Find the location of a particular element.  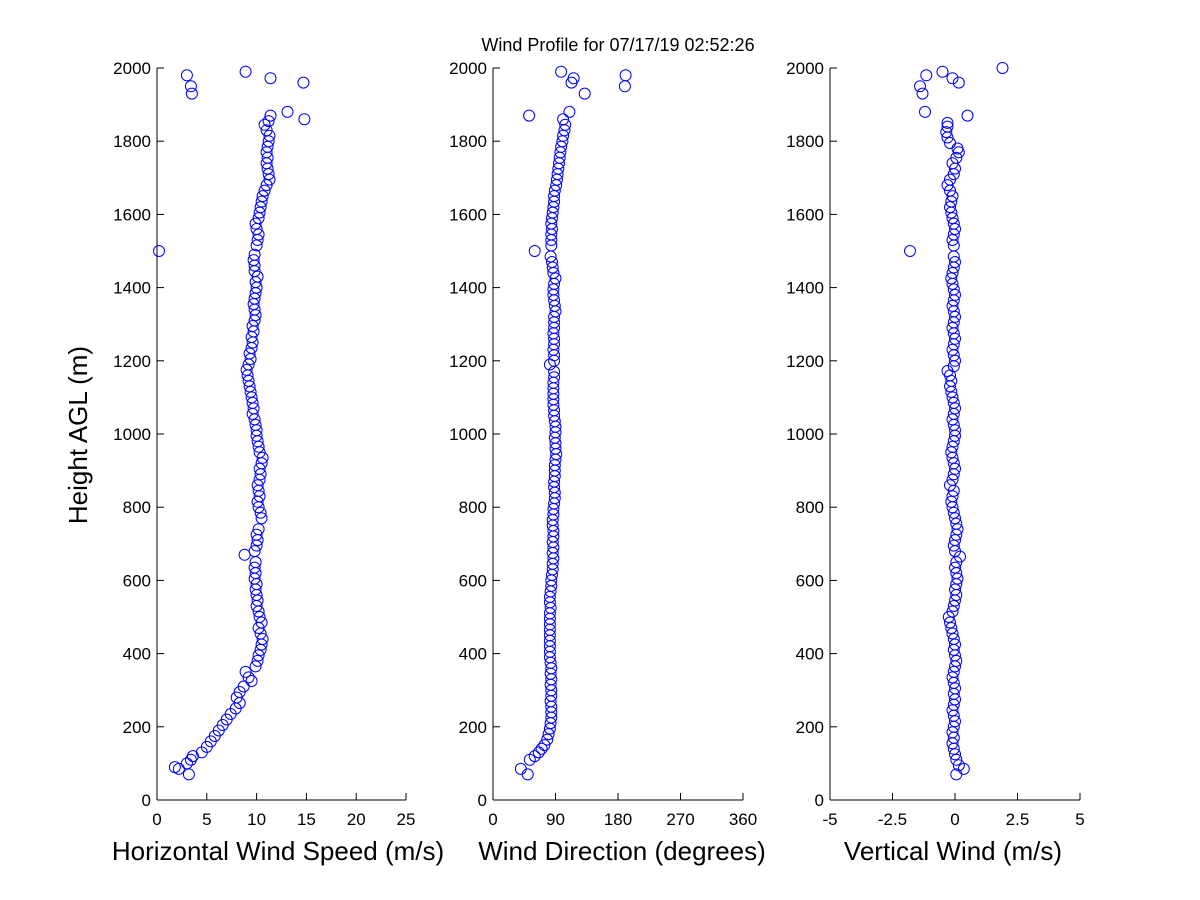

x-tick-label: -5 is located at coordinates (829, 819).